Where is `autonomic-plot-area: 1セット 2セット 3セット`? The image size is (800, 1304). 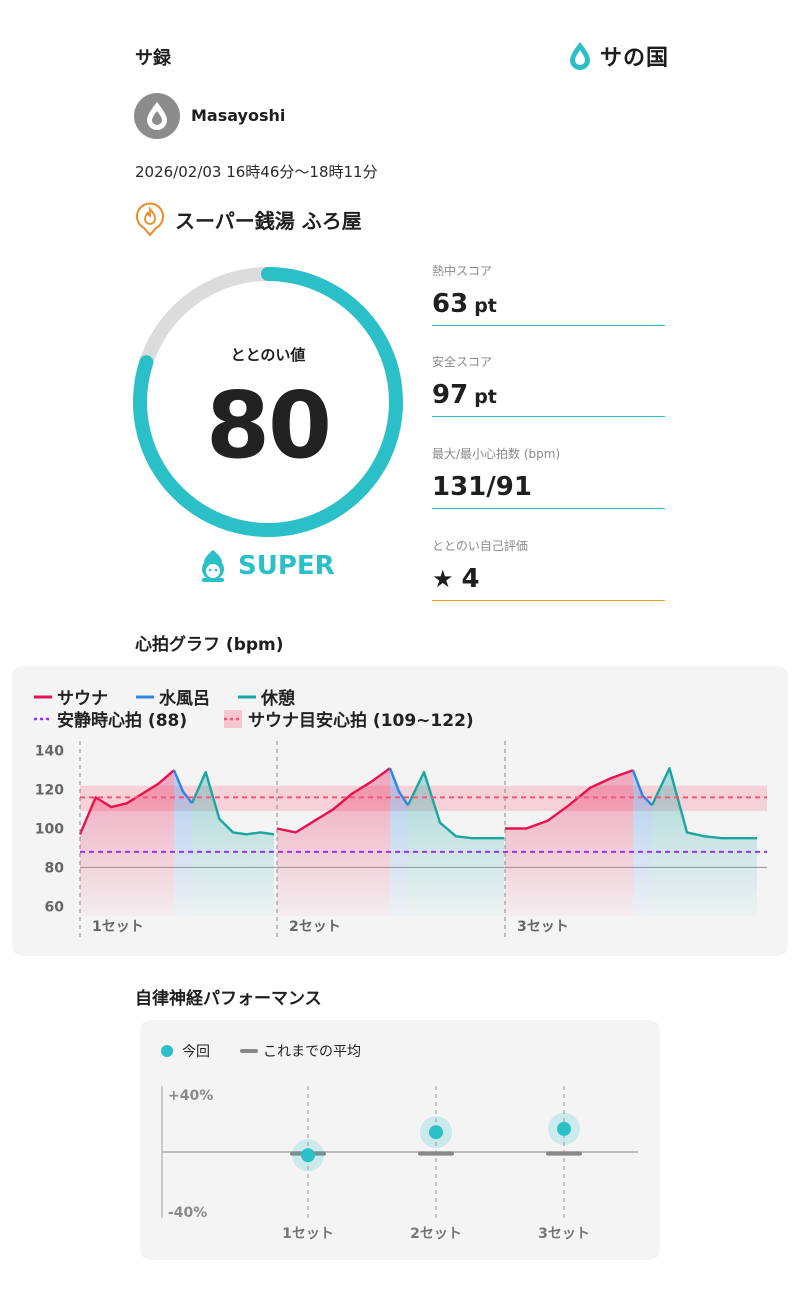 autonomic-plot-area: 1セット 2セット 3セット is located at coordinates (399, 1164).